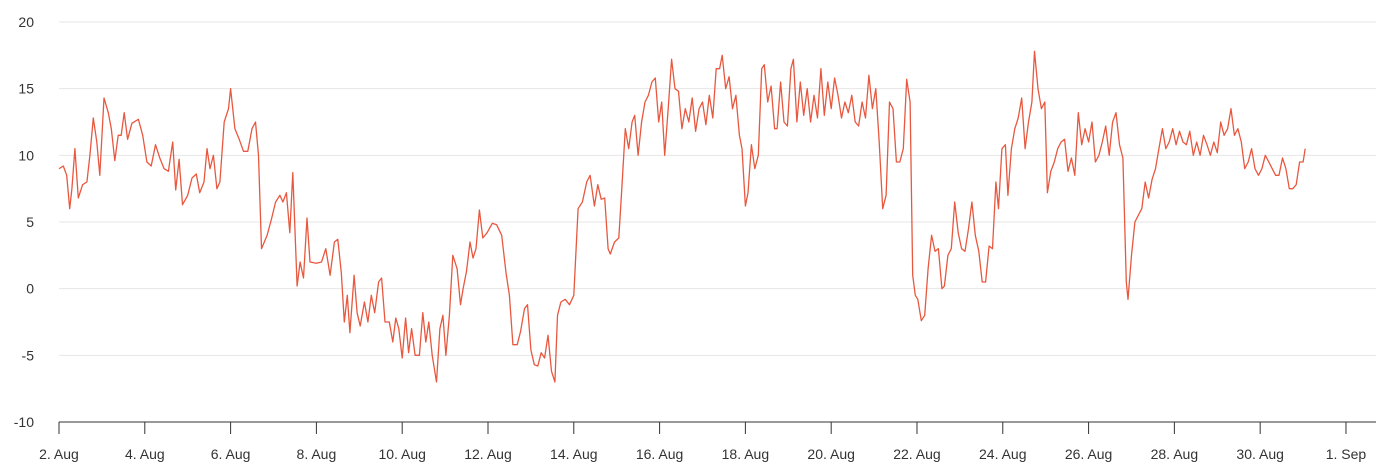 The width and height of the screenshot is (1387, 474). I want to click on x-tick-label: 4. Aug, so click(145, 454).